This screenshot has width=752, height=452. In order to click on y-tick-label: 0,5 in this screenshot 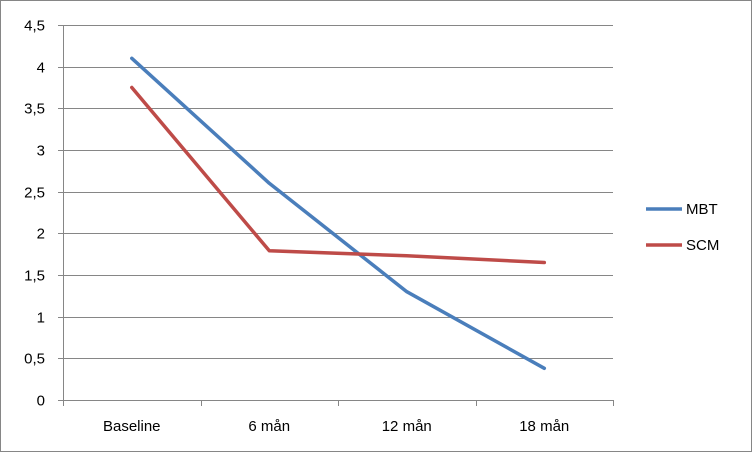, I will do `click(34, 359)`.